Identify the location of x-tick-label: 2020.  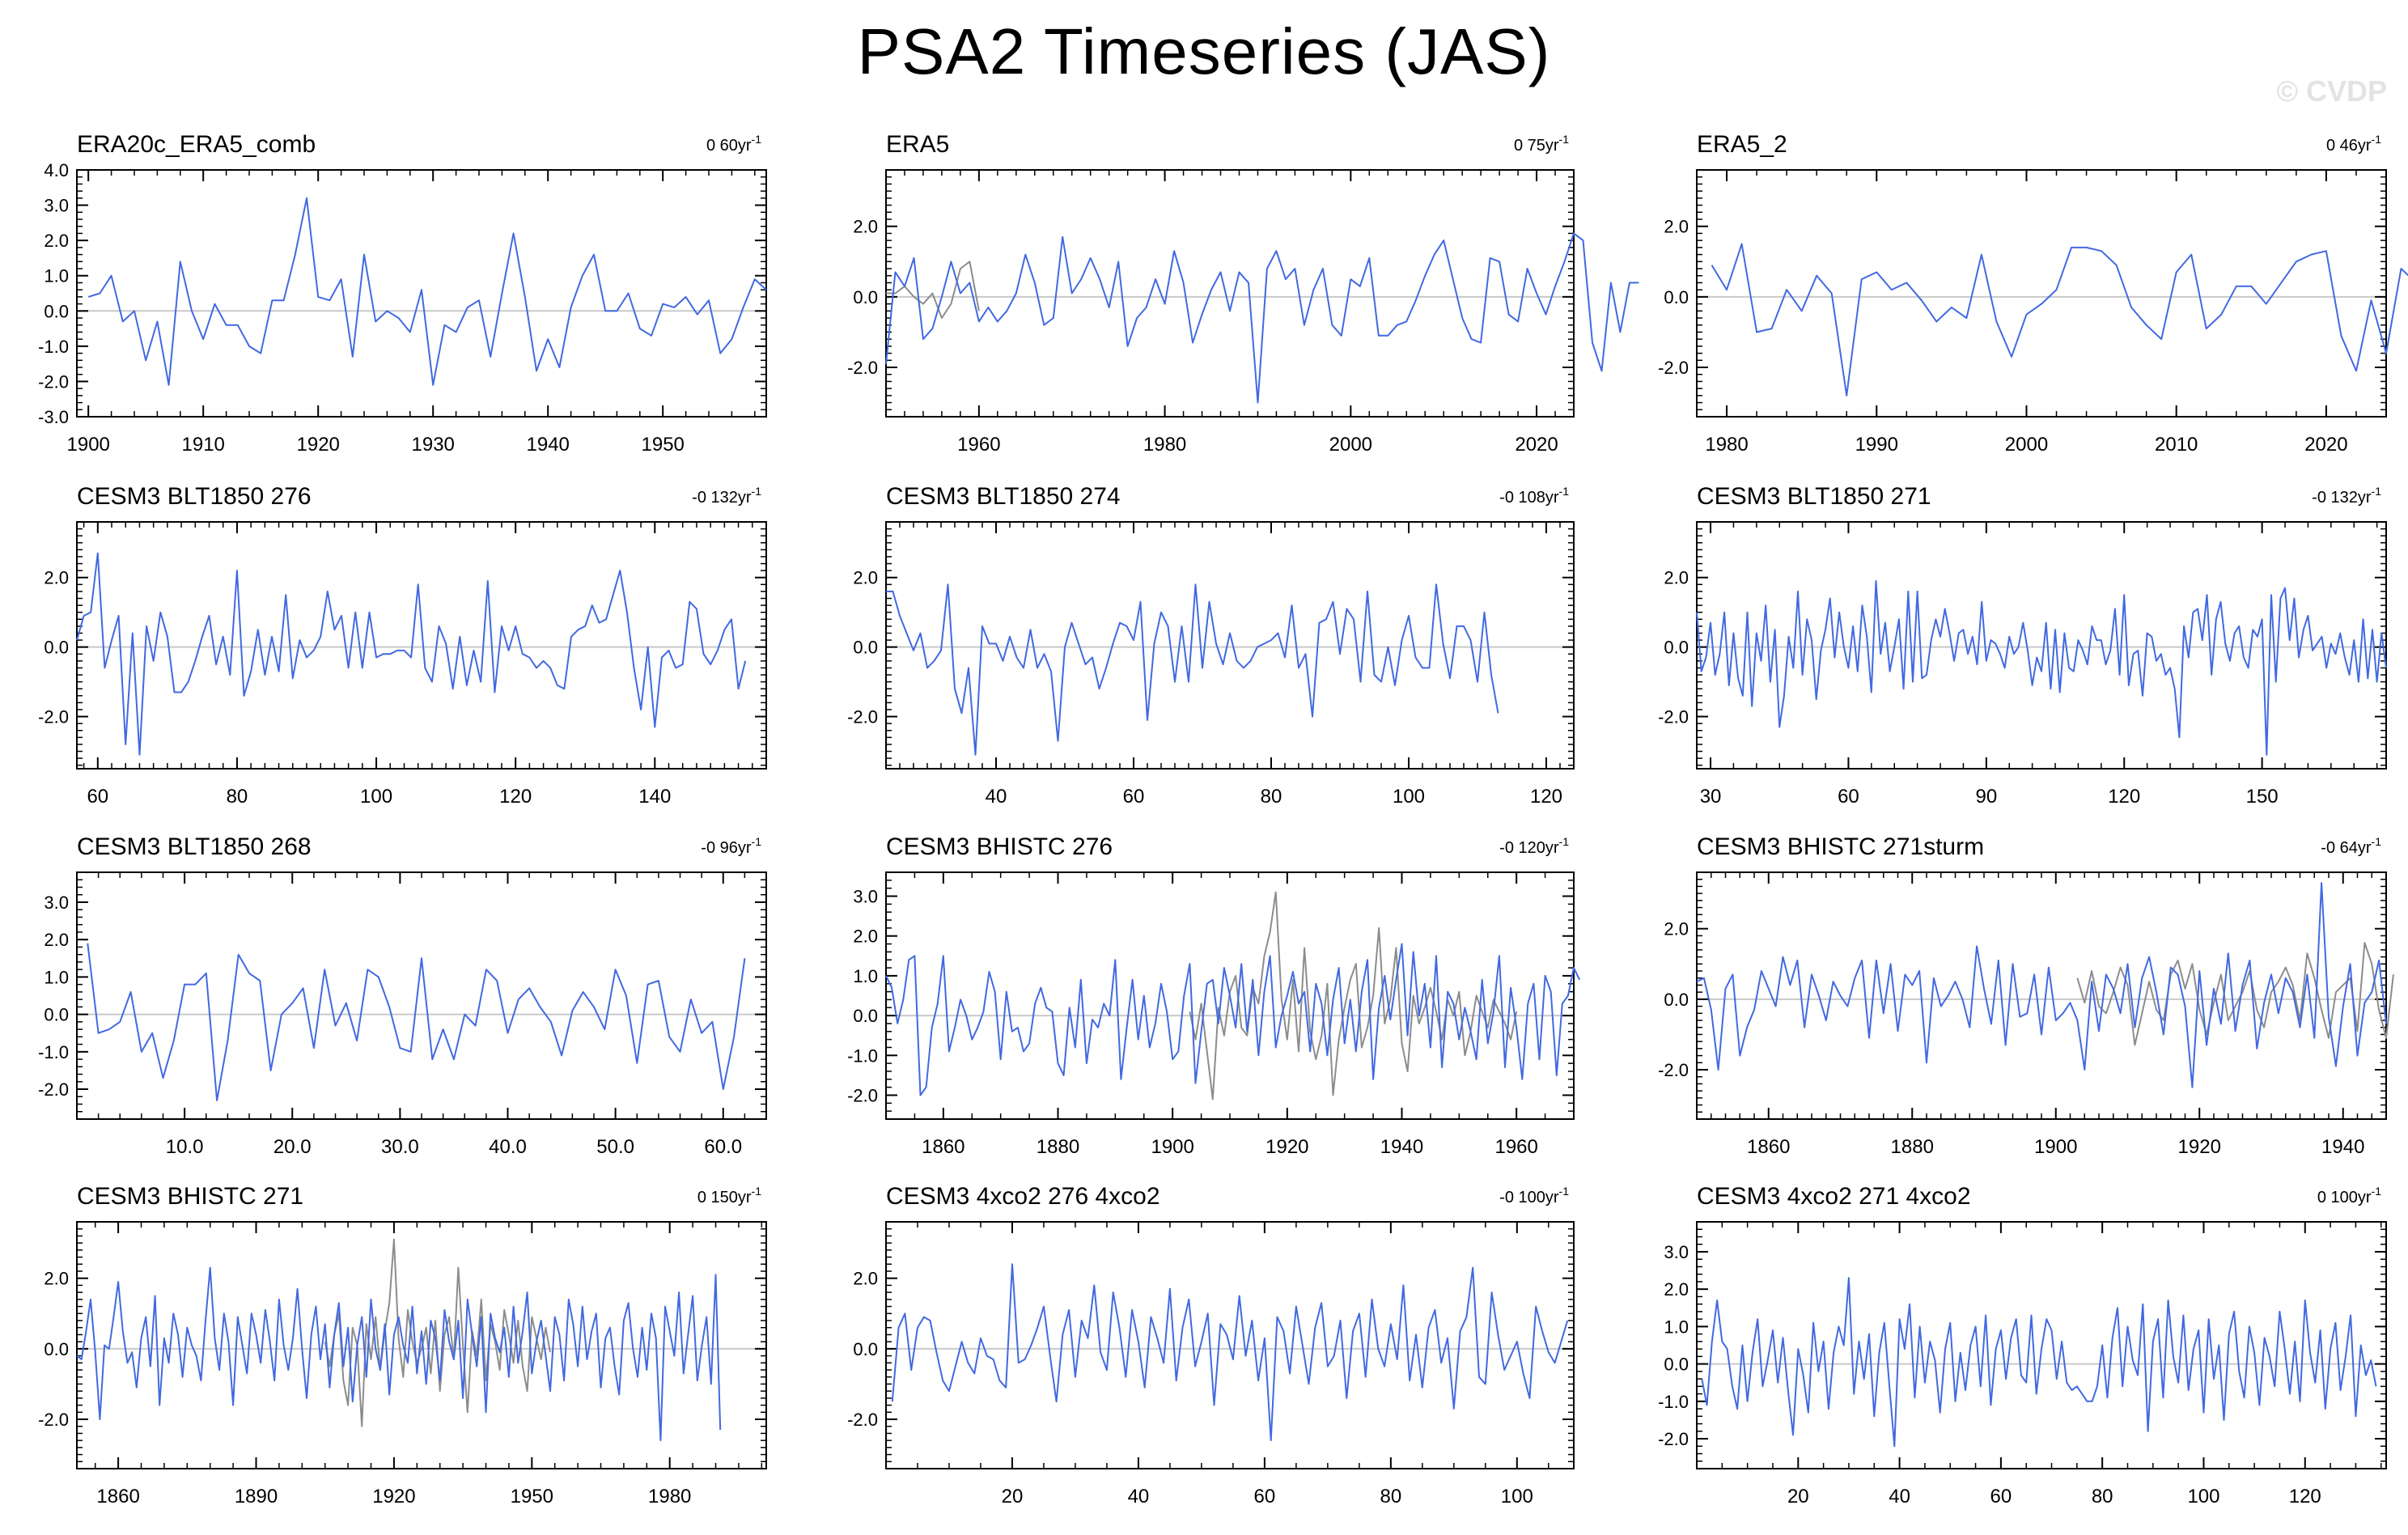
(2325, 445).